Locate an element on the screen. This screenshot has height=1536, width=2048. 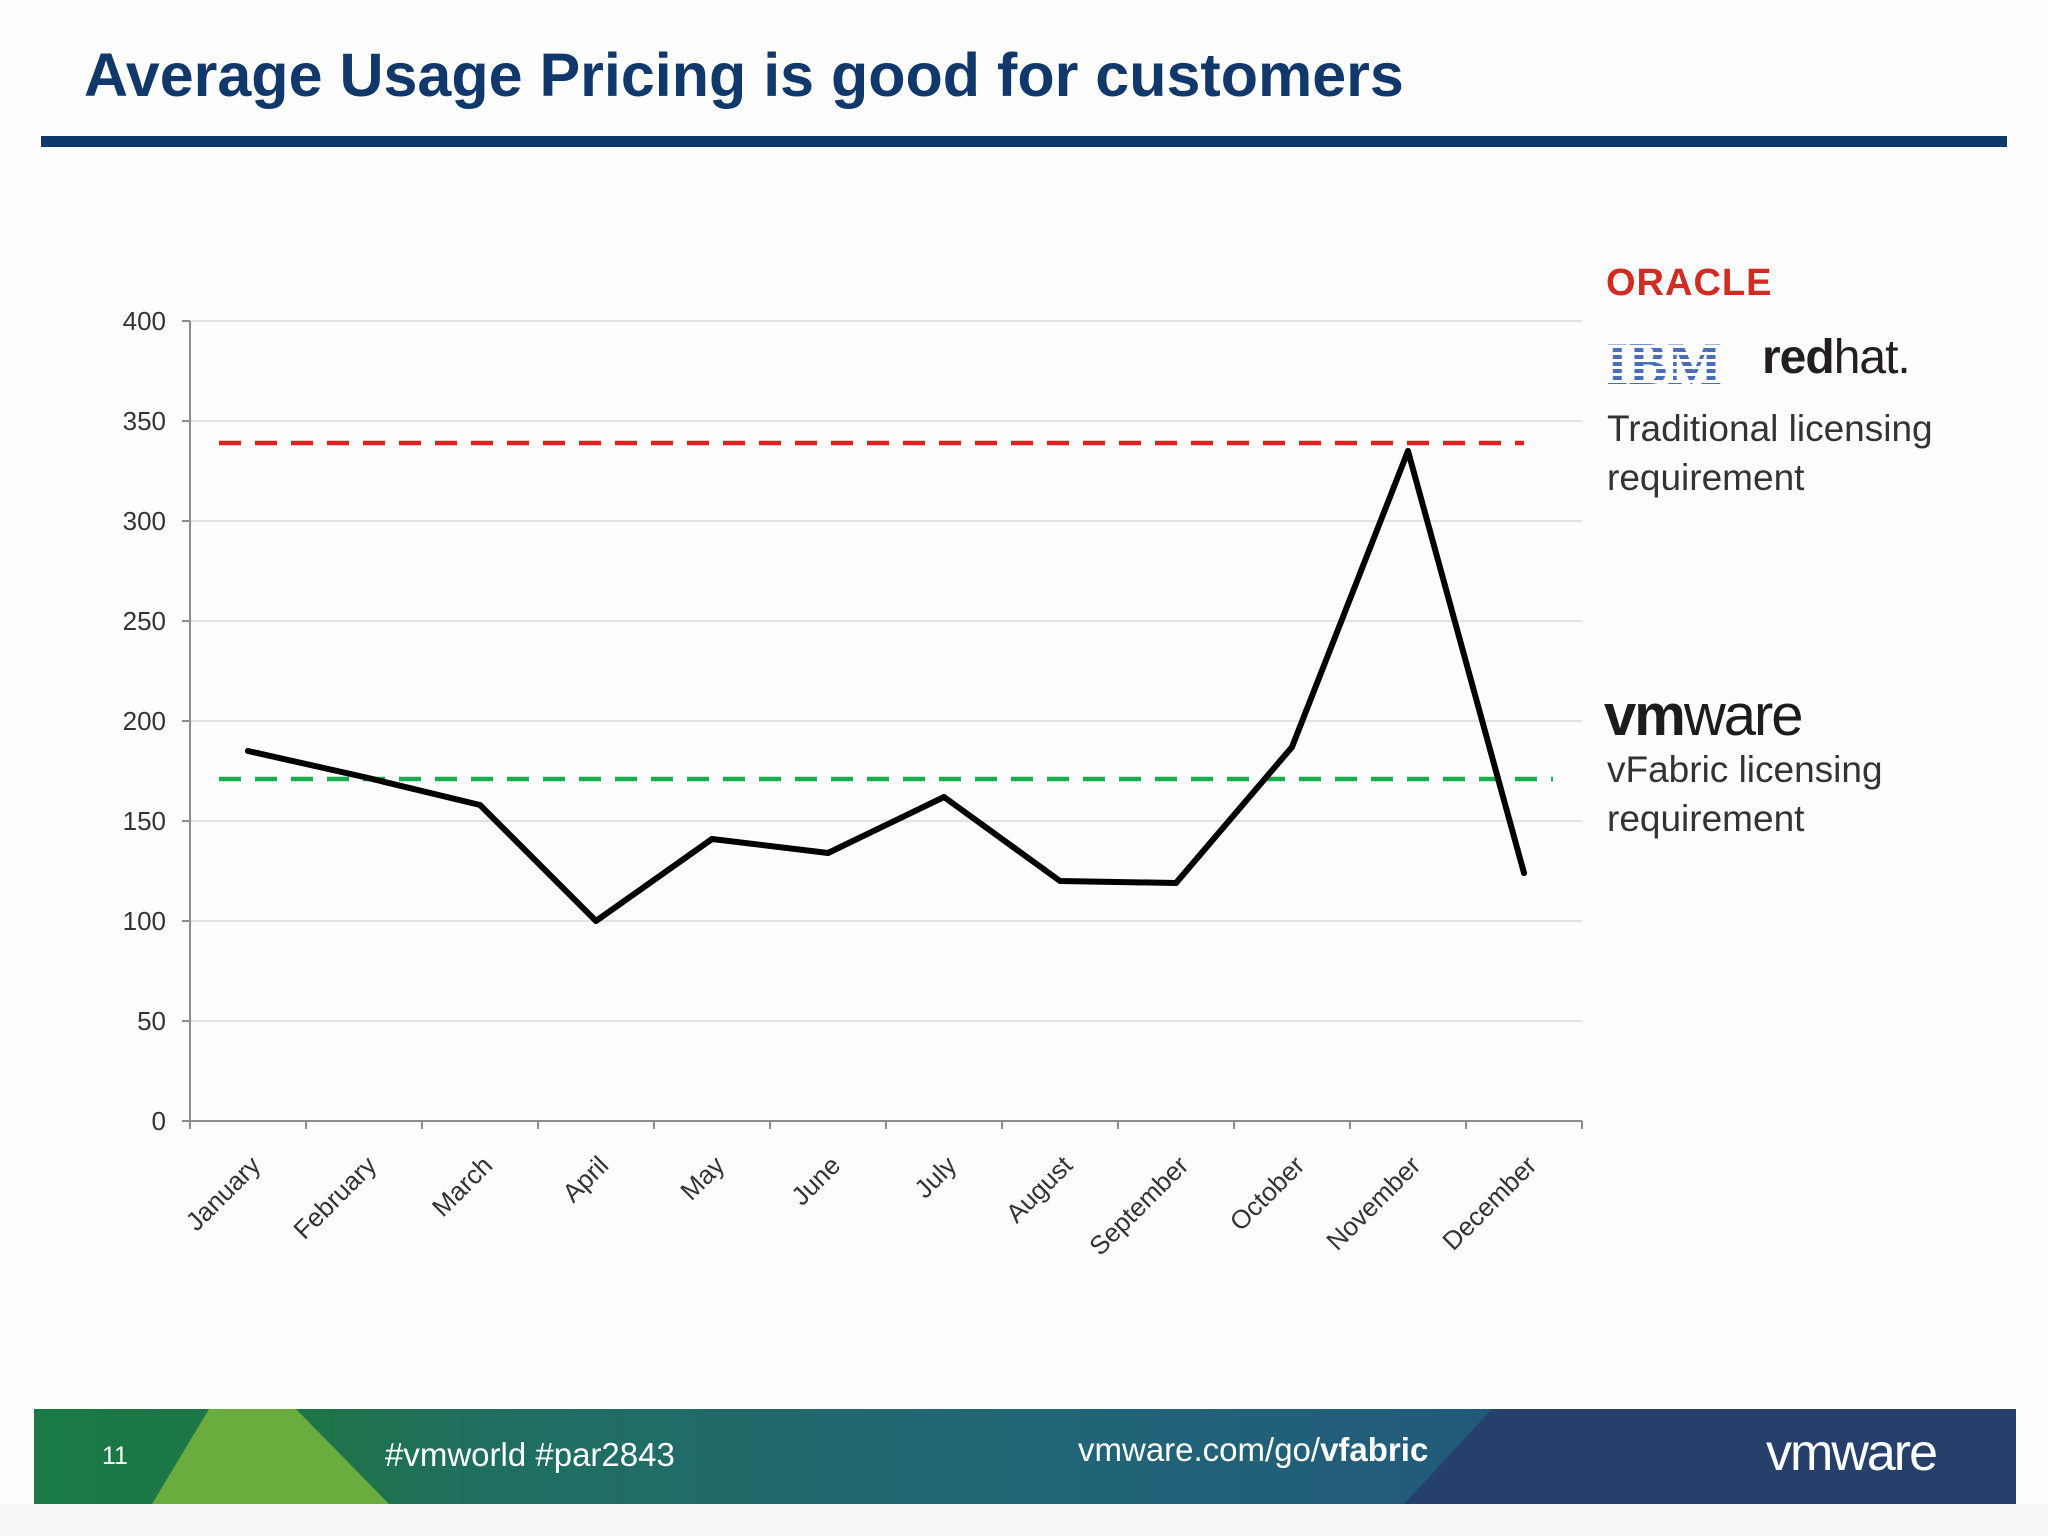
vmware-logo: vmware is located at coordinates (1704, 715).